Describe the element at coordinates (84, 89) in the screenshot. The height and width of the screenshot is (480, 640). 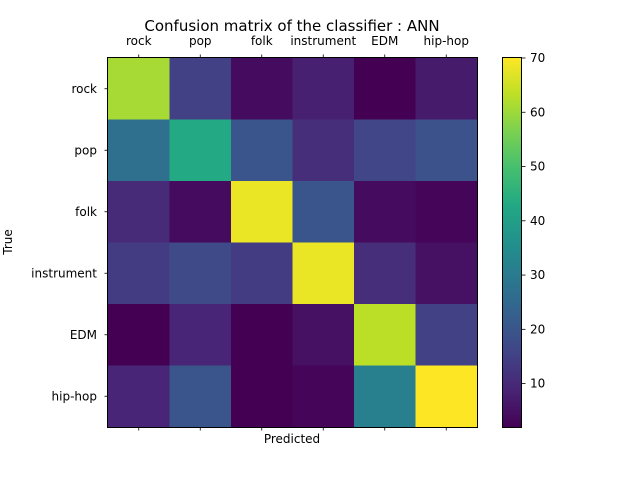
I see `y-tick-label: rock` at that location.